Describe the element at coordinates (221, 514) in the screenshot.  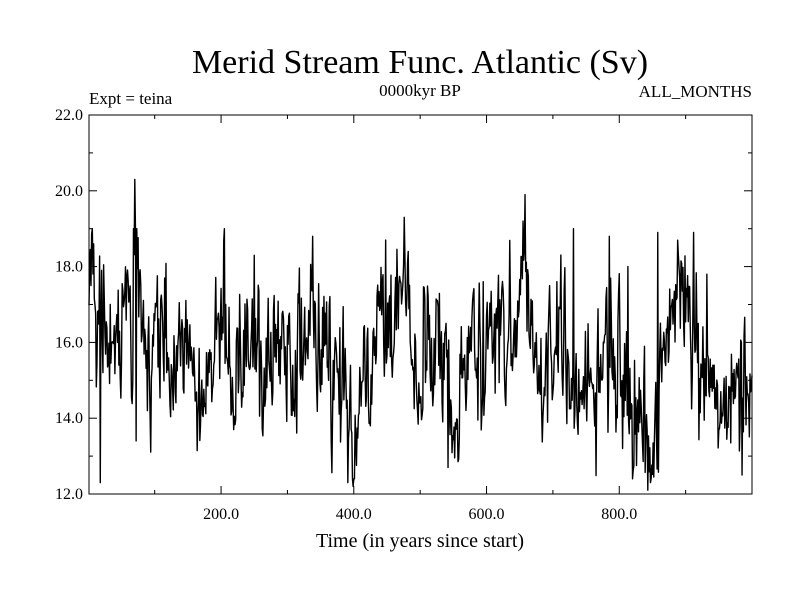
I see `x-tick-label: 200.0` at that location.